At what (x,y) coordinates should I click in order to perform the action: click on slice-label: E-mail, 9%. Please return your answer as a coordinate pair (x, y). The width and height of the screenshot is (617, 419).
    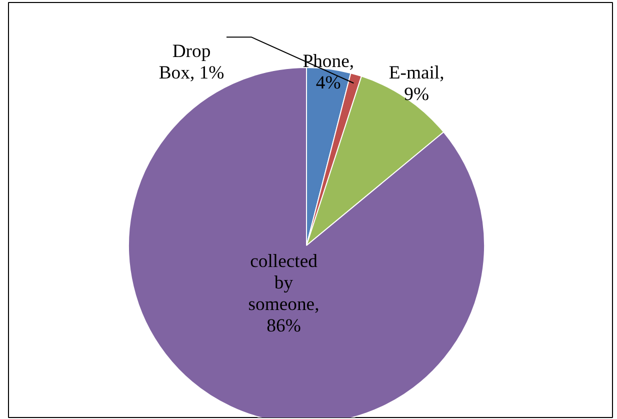
    Looking at the image, I should click on (416, 83).